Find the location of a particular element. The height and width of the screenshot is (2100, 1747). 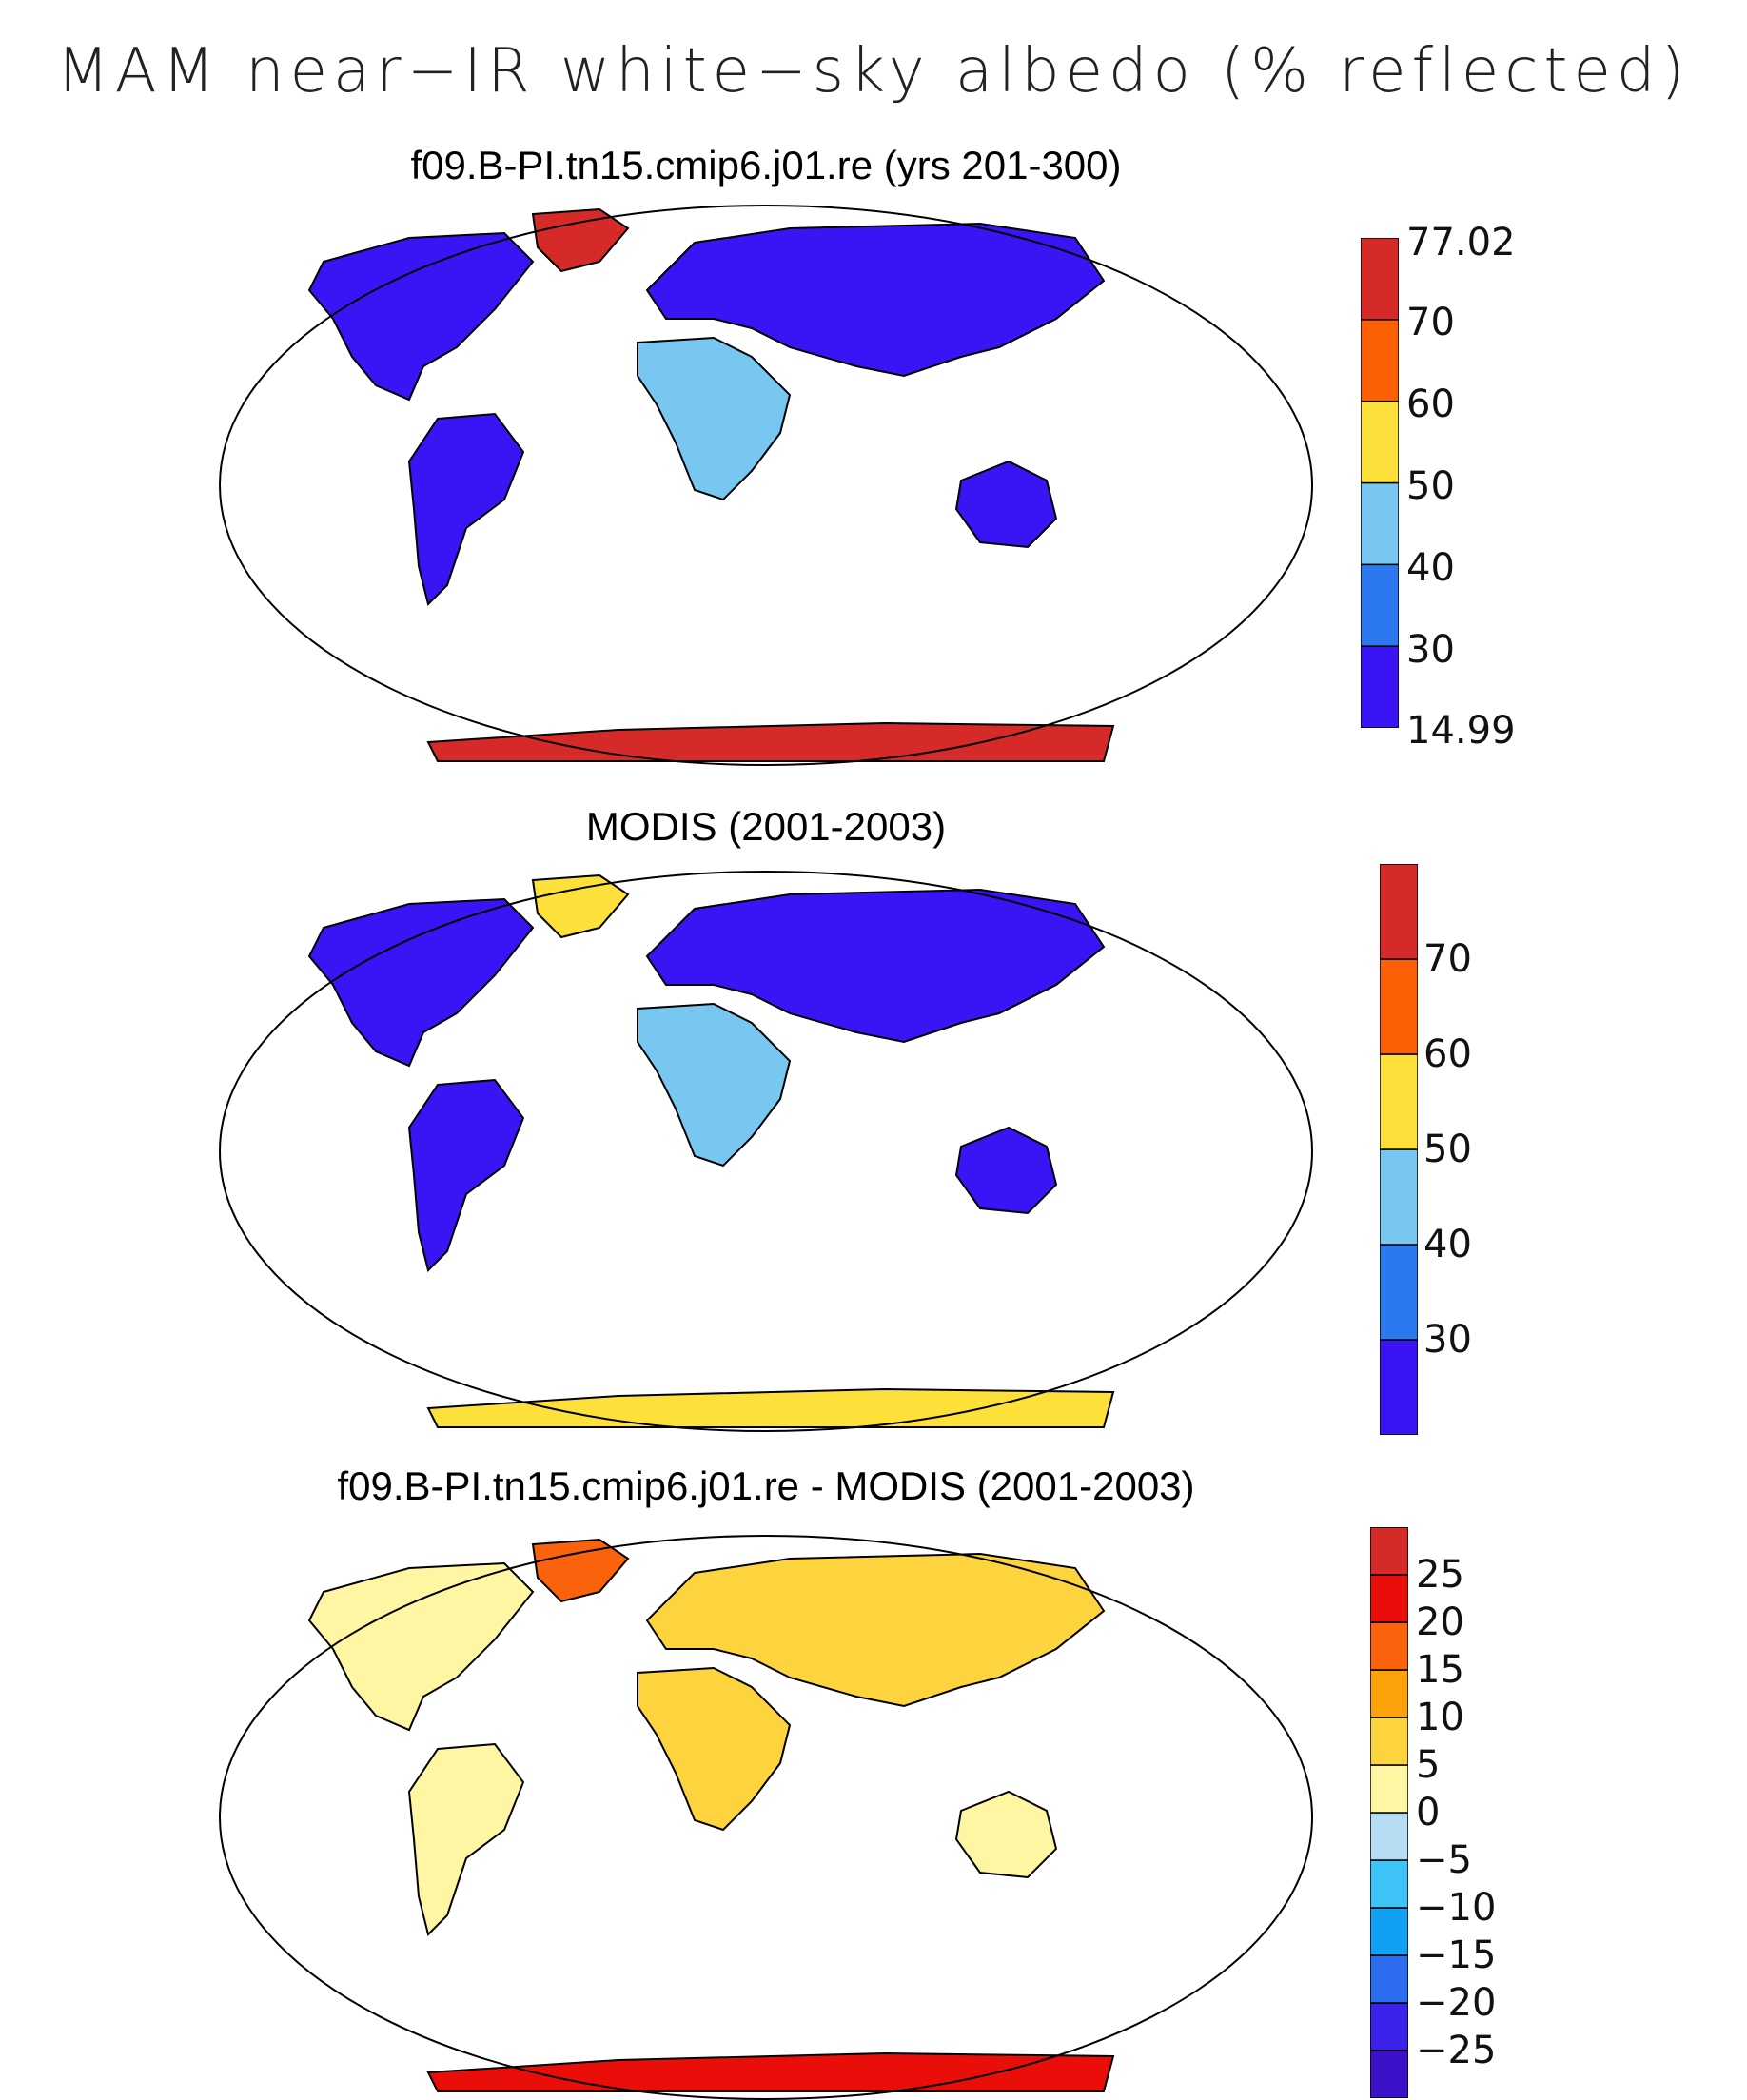

colorbar-label: 10 is located at coordinates (1440, 1717).